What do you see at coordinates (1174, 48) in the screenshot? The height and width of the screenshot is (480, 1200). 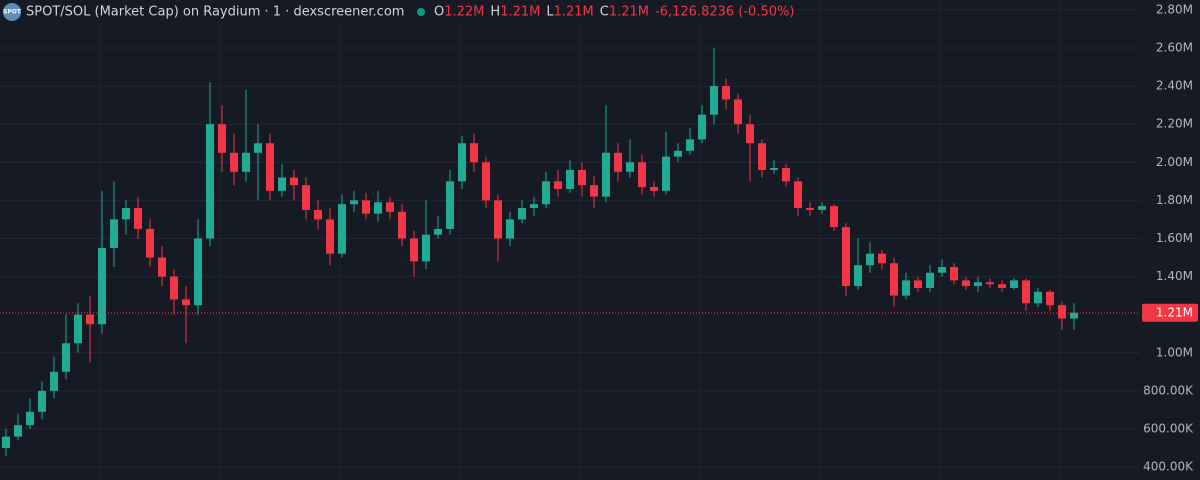 I see `y-tick-label: 2.60M` at bounding box center [1174, 48].